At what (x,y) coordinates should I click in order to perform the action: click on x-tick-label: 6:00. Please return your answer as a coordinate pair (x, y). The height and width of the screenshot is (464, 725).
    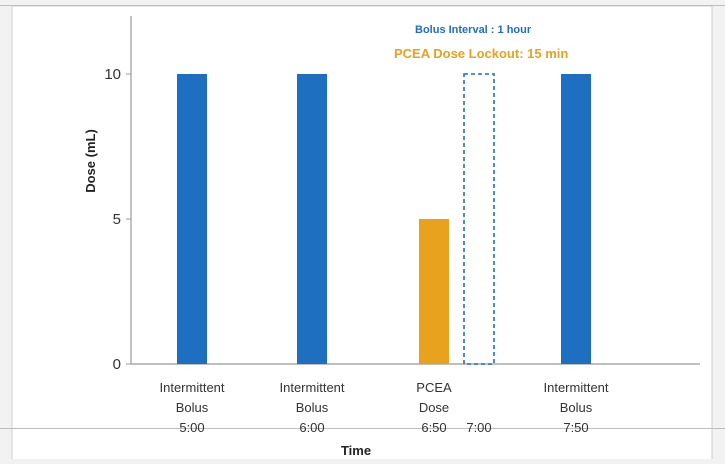
    Looking at the image, I should click on (311, 427).